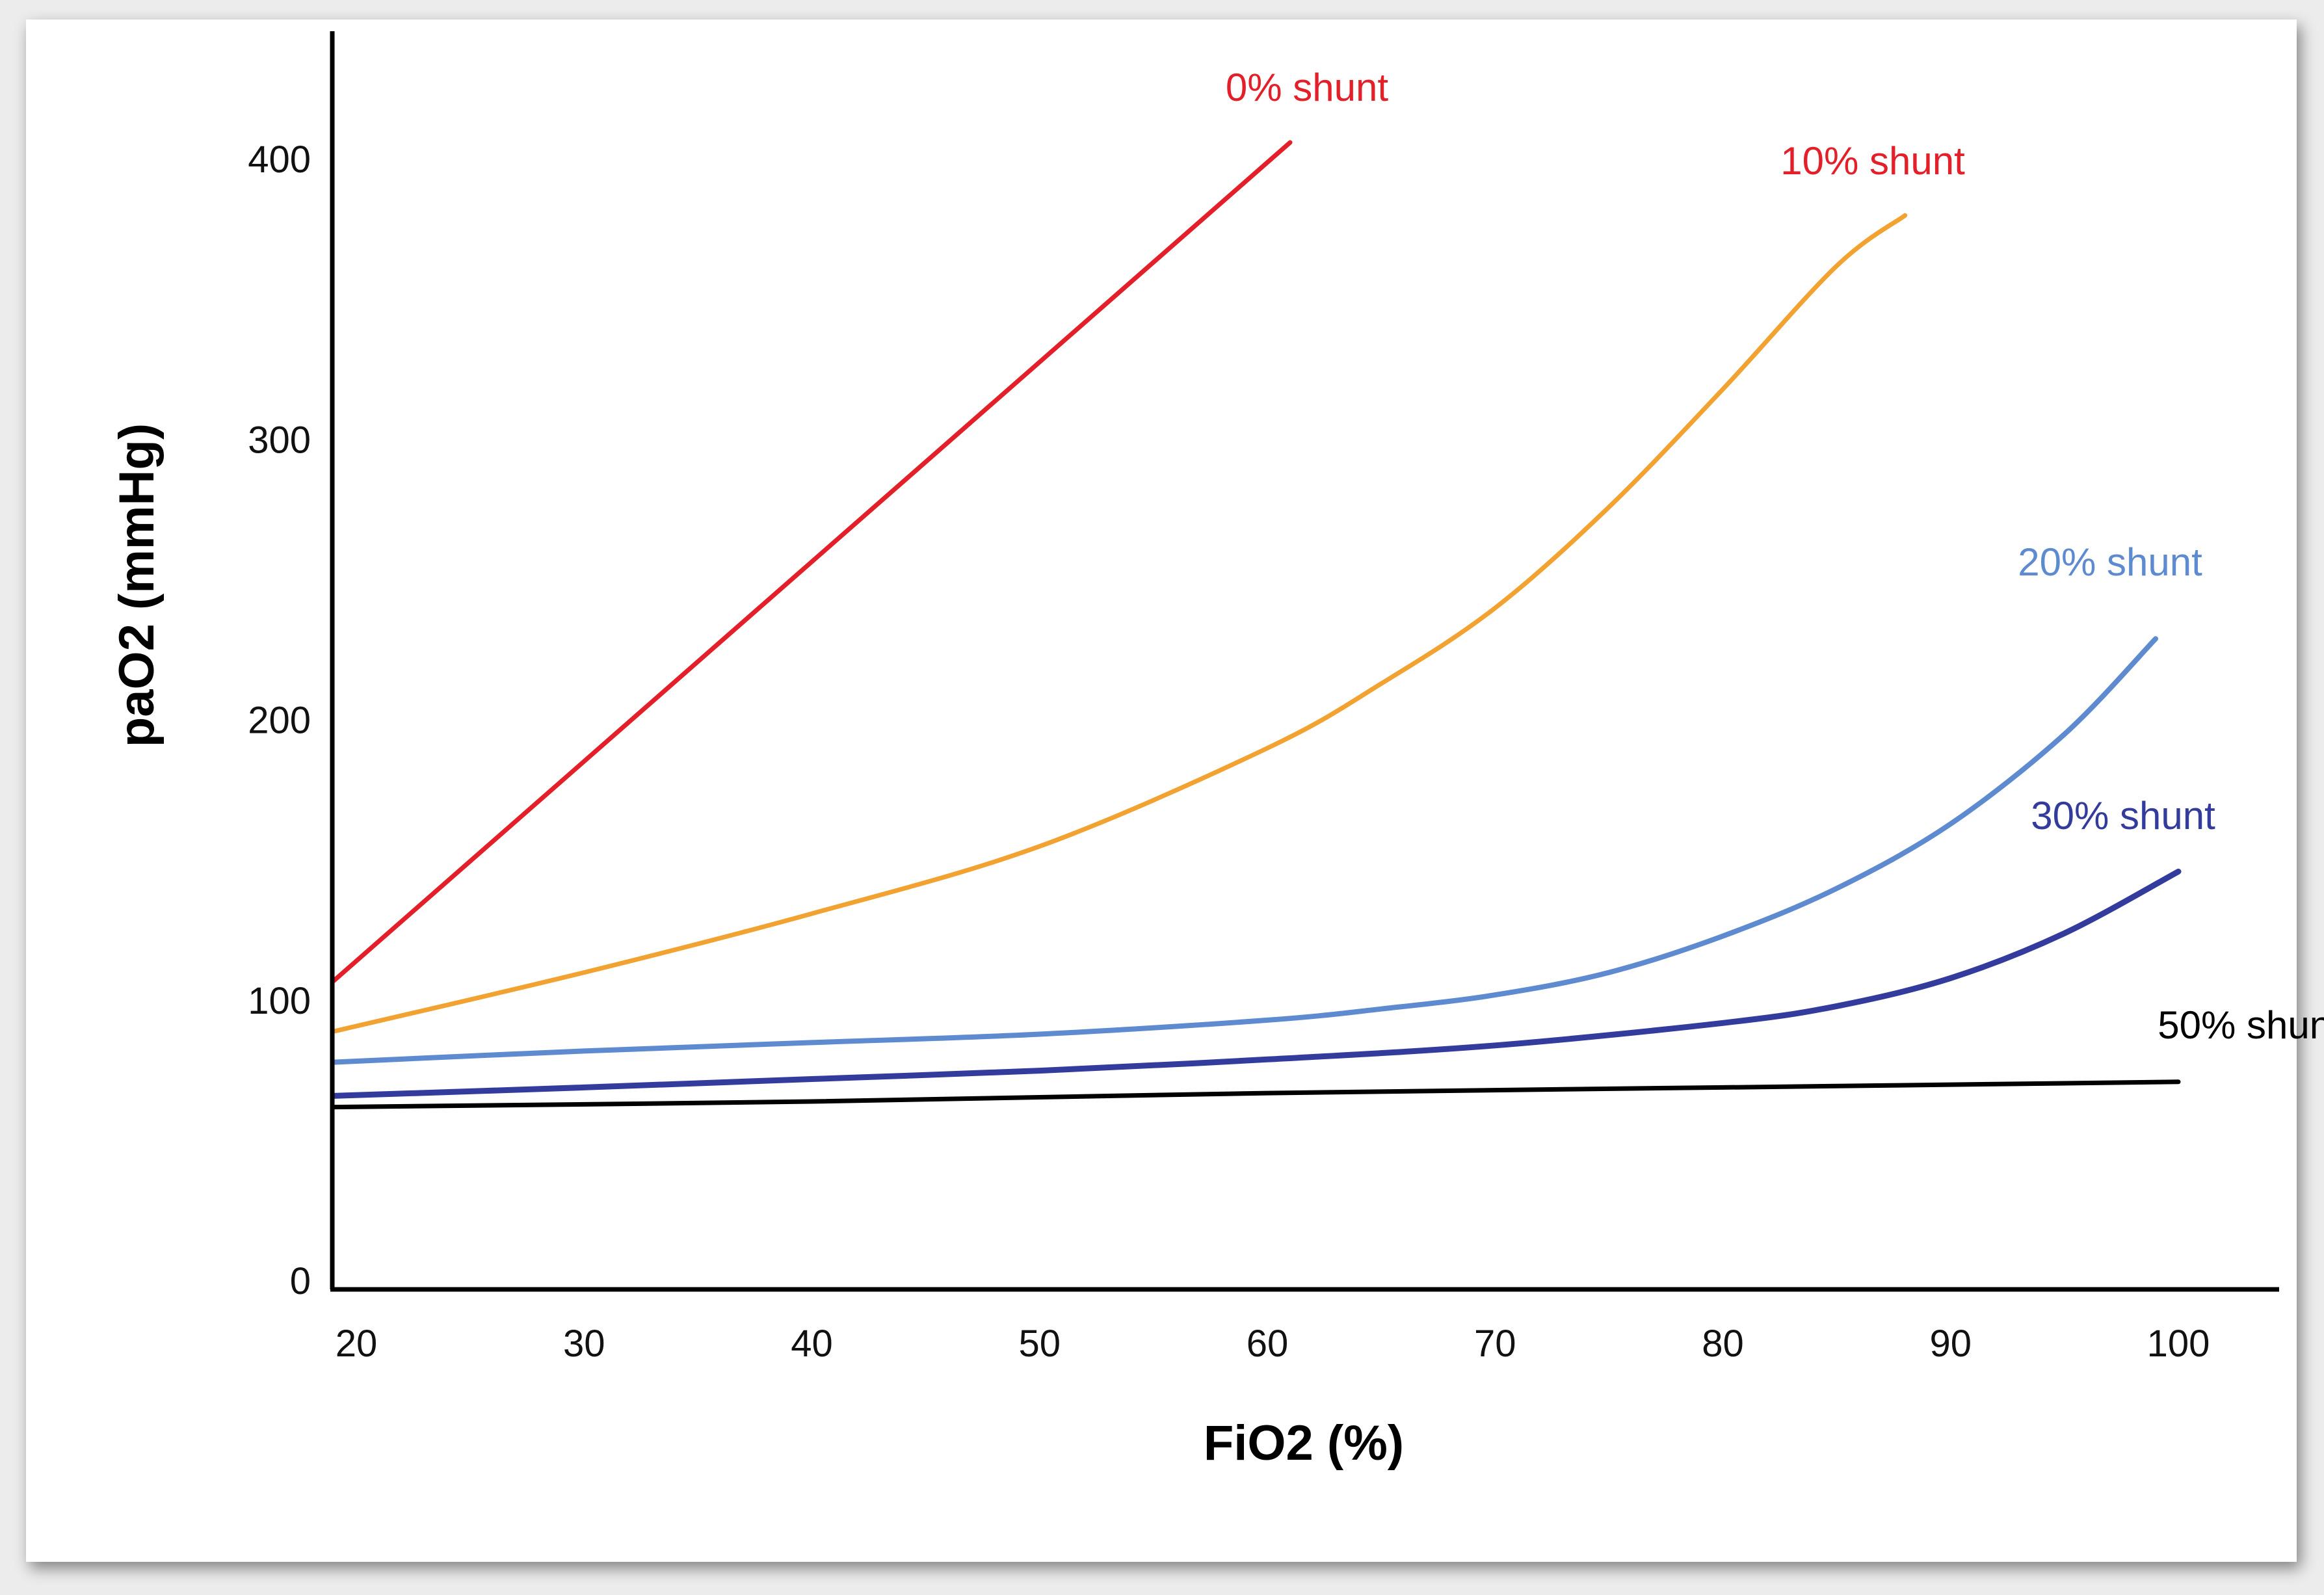 This screenshot has height=1595, width=2324. I want to click on y-axis-title: paO2 (mmHg), so click(137, 585).